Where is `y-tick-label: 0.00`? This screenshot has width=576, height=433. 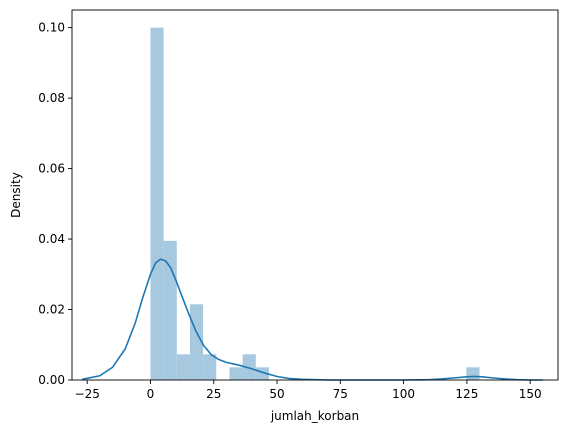
y-tick-label: 0.00 is located at coordinates (51, 380).